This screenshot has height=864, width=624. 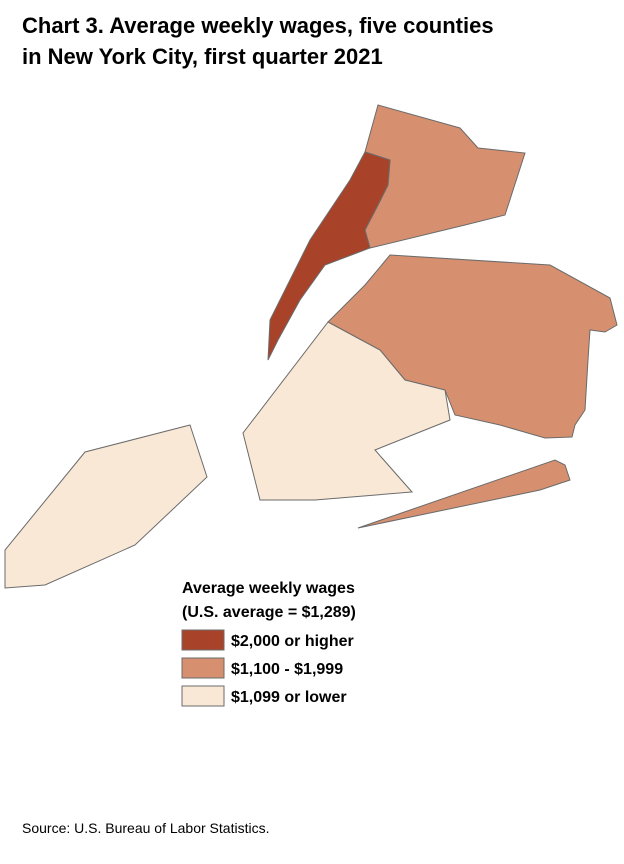 What do you see at coordinates (464, 494) in the screenshot?
I see `county-rockaway` at bounding box center [464, 494].